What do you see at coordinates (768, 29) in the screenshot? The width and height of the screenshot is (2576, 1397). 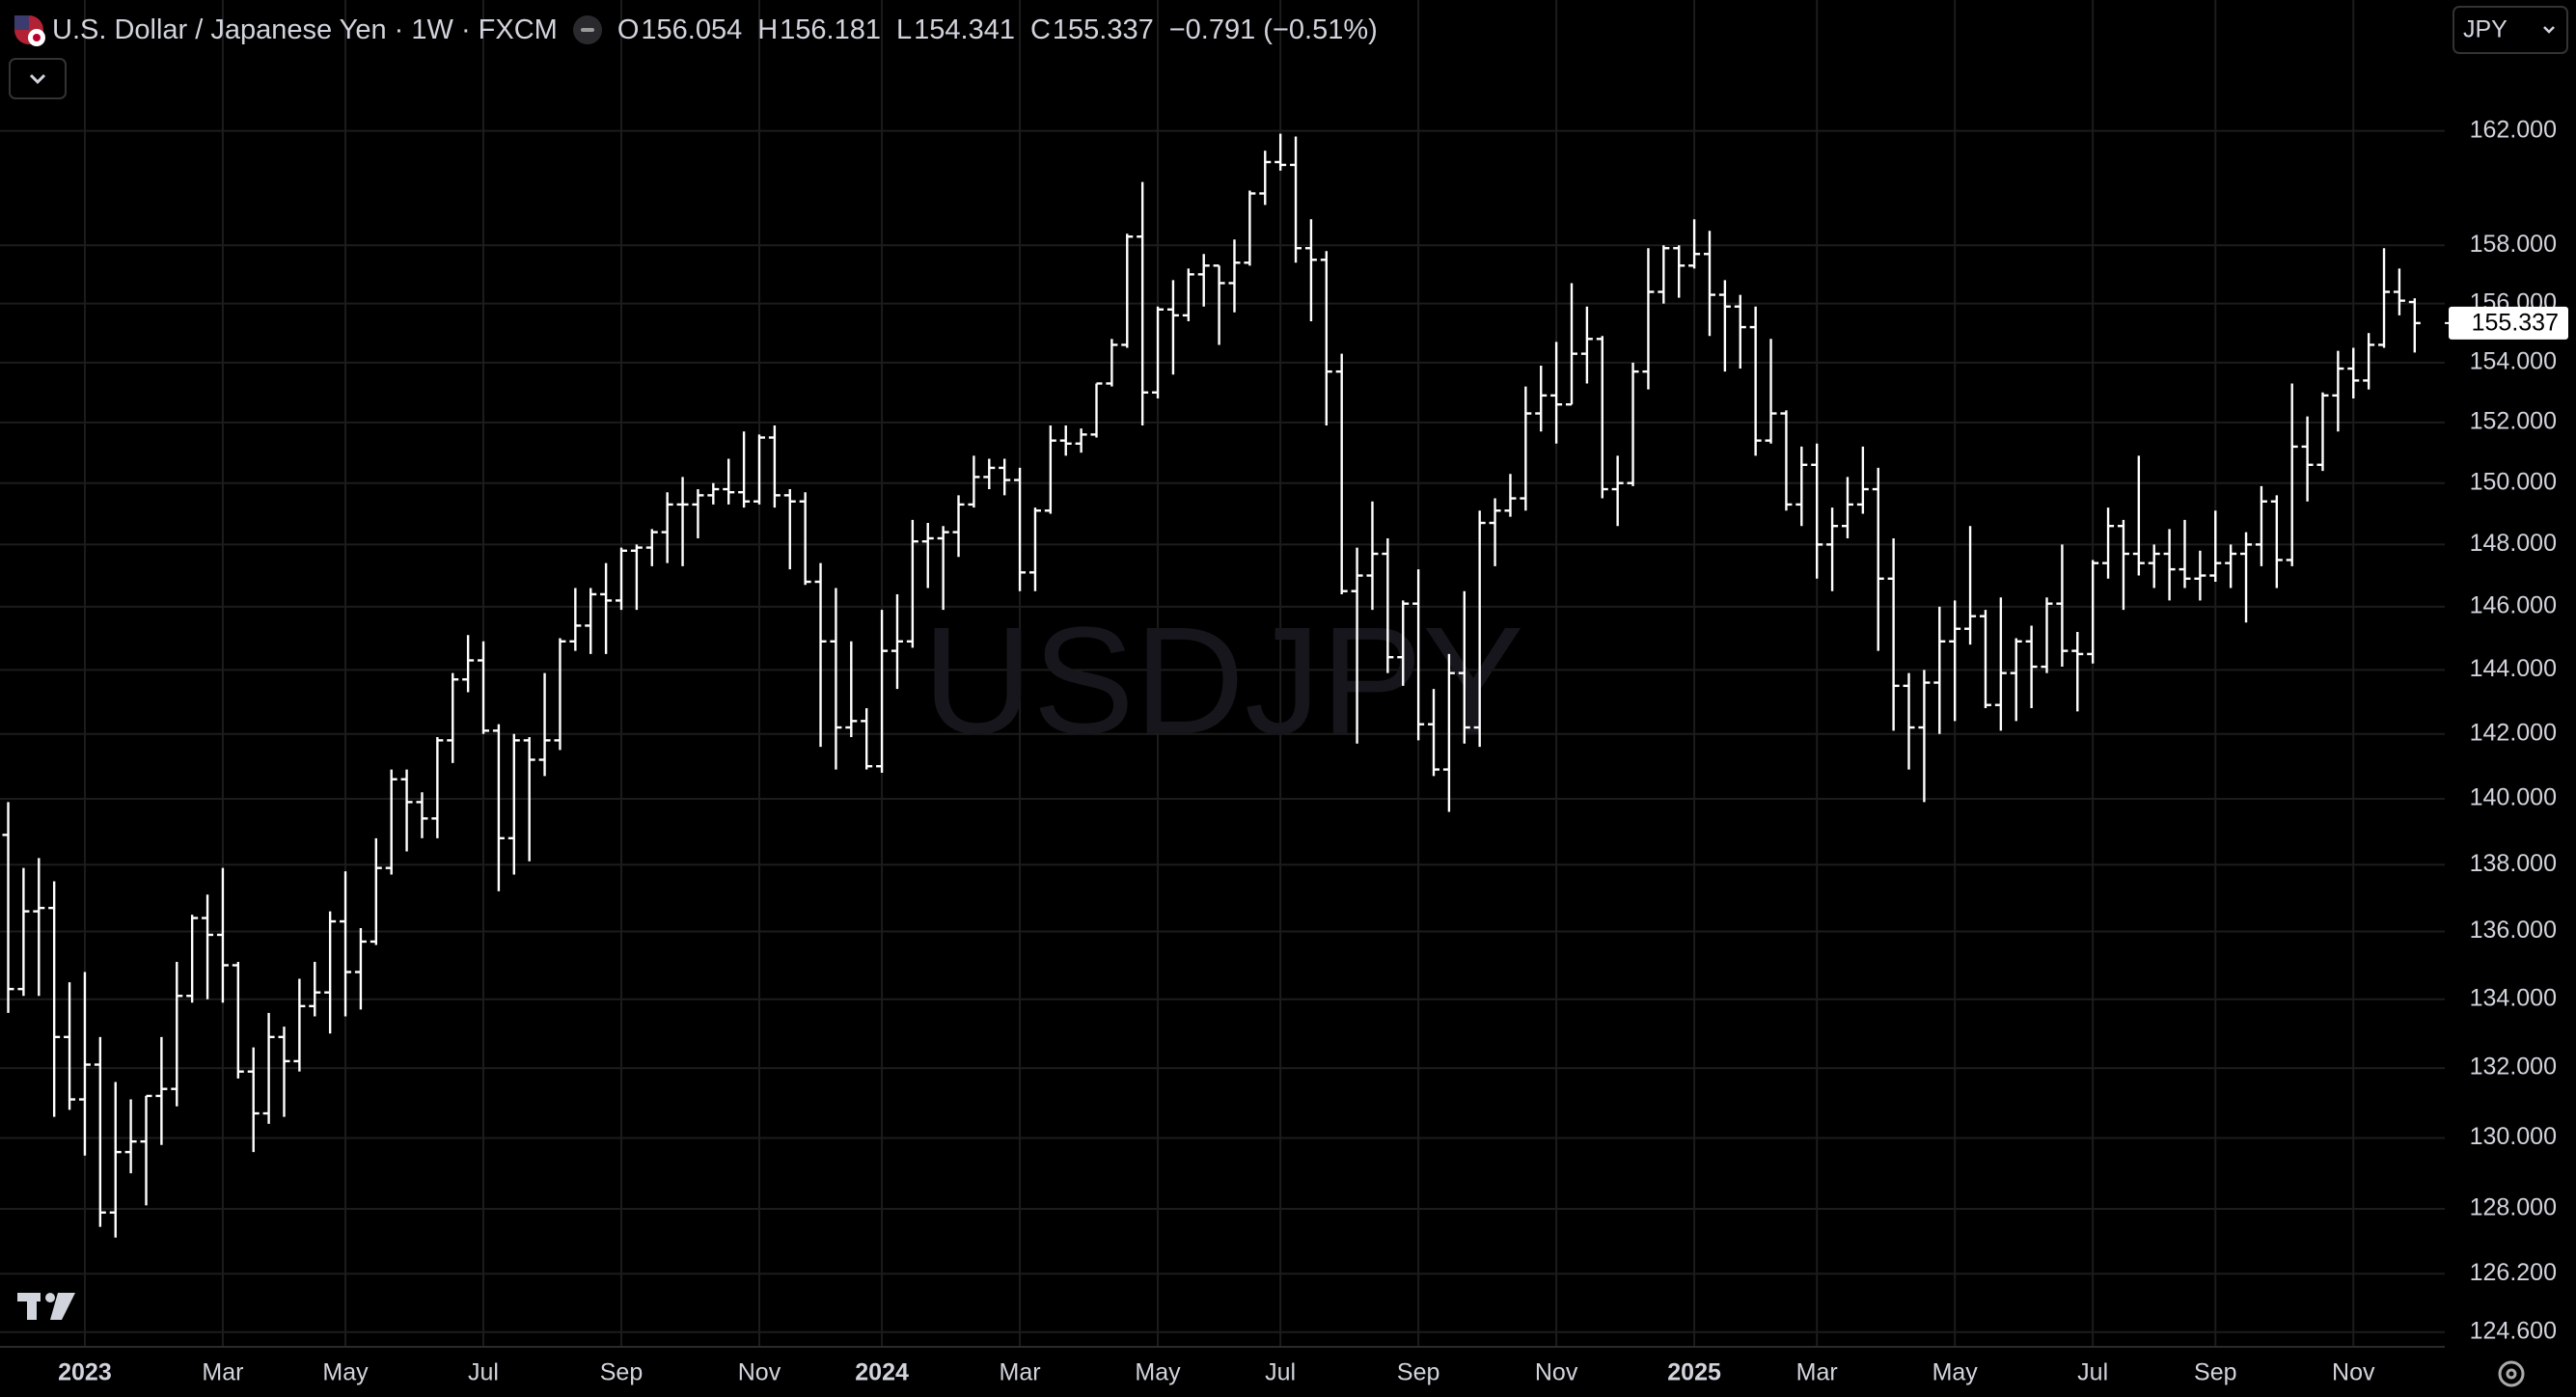 I see `ohlc-label: H` at bounding box center [768, 29].